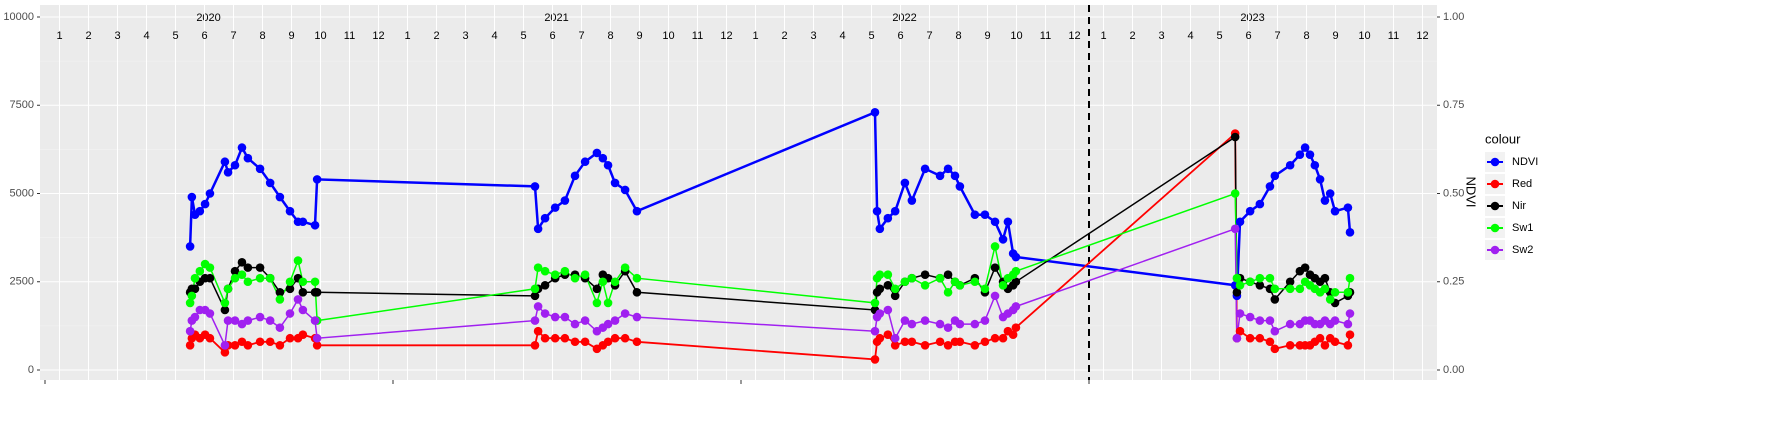  Describe the element at coordinates (1471, 191) in the screenshot. I see `y2-axis-title: NDVI` at that location.